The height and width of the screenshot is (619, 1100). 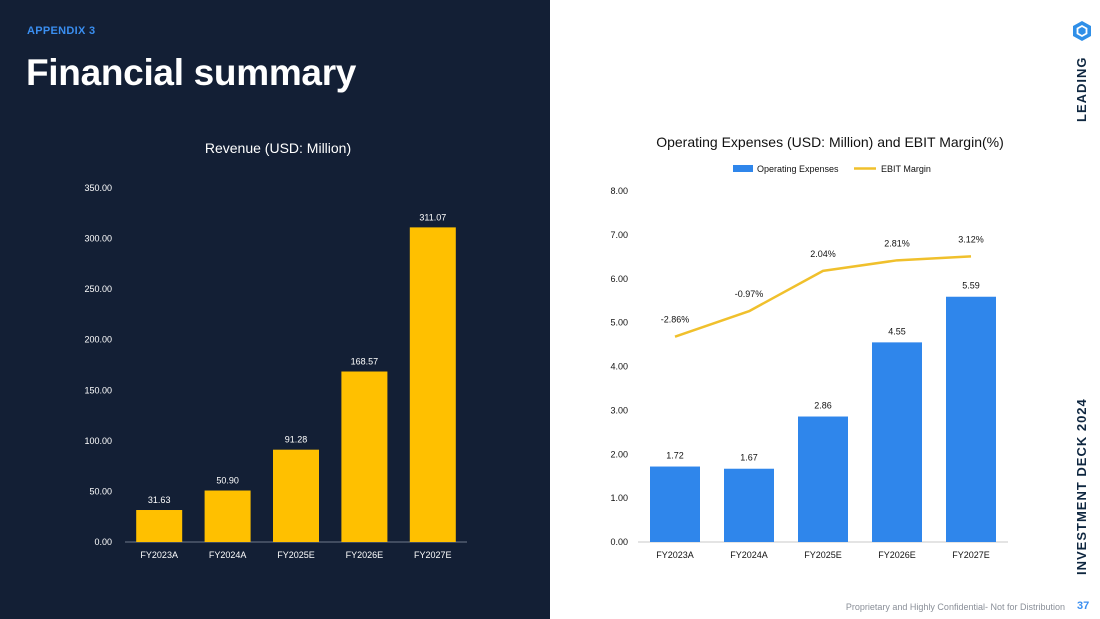 I want to click on page-title: Financial summary, so click(x=191, y=72).